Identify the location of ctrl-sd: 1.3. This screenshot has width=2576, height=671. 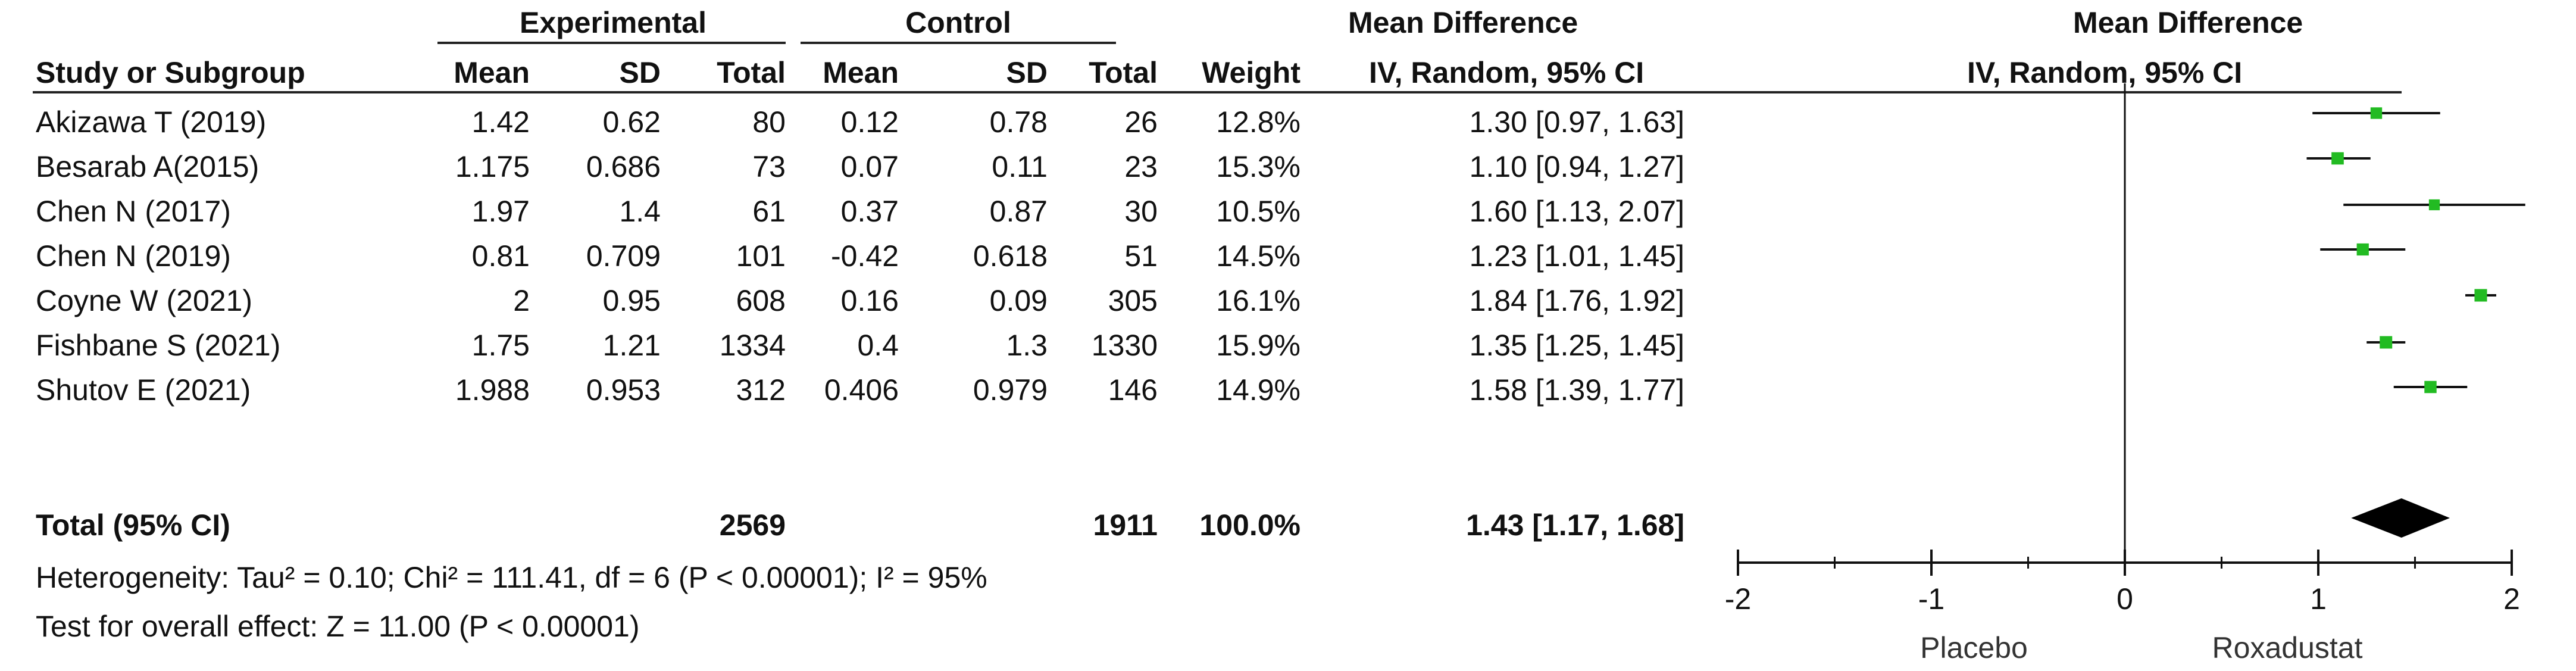
(1027, 345).